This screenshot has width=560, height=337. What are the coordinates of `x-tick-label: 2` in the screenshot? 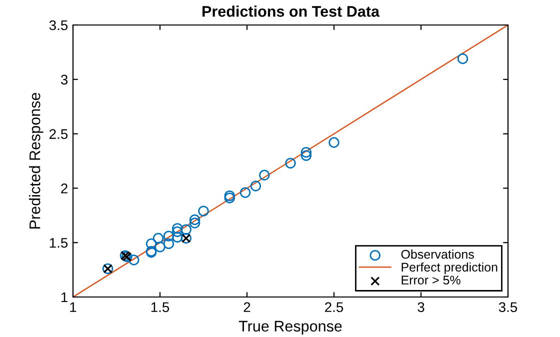 It's located at (247, 307).